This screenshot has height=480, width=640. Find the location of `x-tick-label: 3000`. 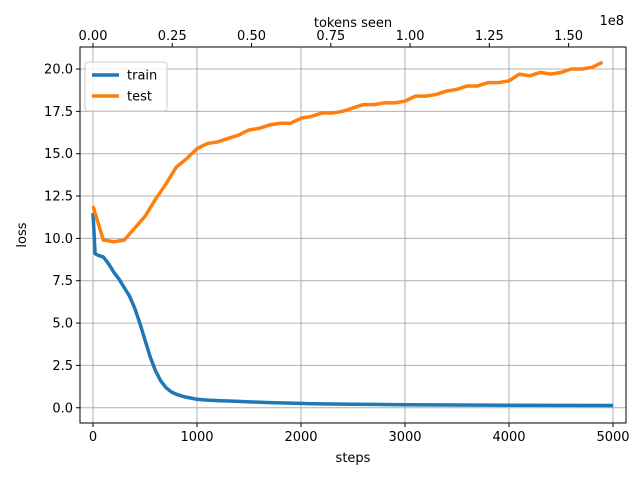

x-tick-label: 3000 is located at coordinates (404, 437).